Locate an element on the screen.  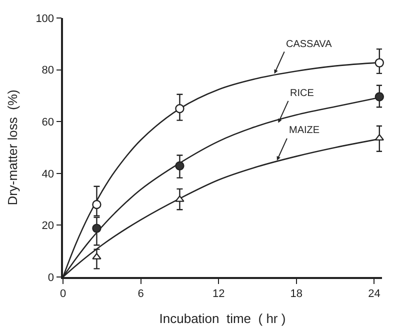
annotation: CASSAVA is located at coordinates (309, 44).